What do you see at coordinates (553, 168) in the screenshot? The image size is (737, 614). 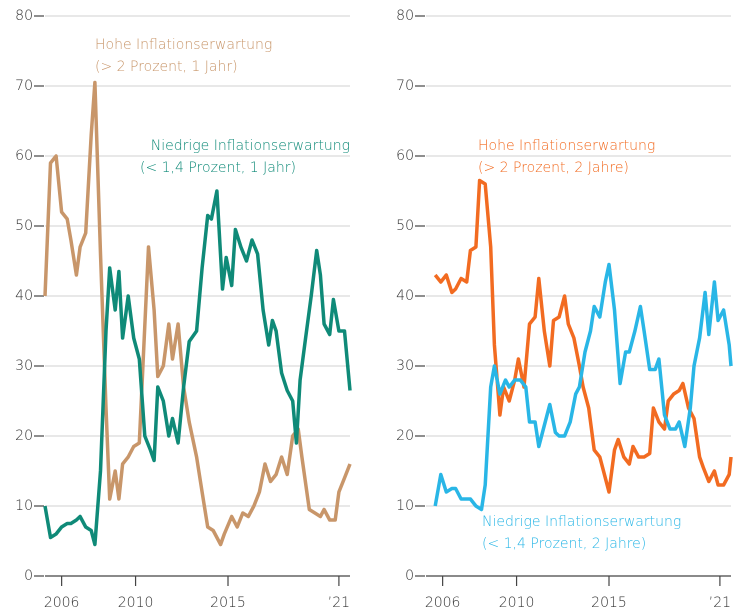 I see `annotation: (> 2 Prozent, 2 Jahre)` at bounding box center [553, 168].